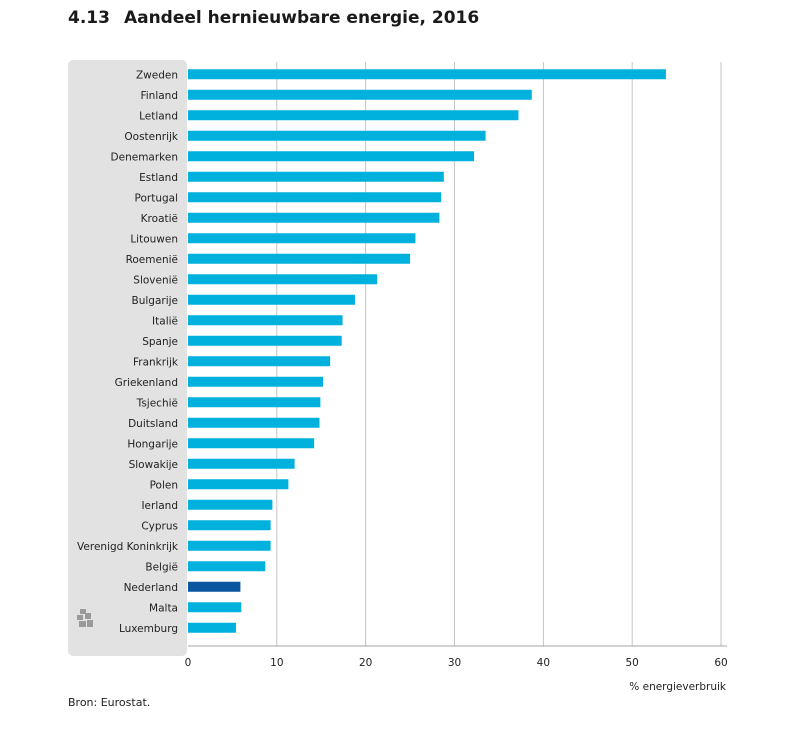 This screenshot has width=800, height=732. I want to click on chart-title: 4.13 Aandeel hernieuwbare energie, 2016, so click(273, 18).